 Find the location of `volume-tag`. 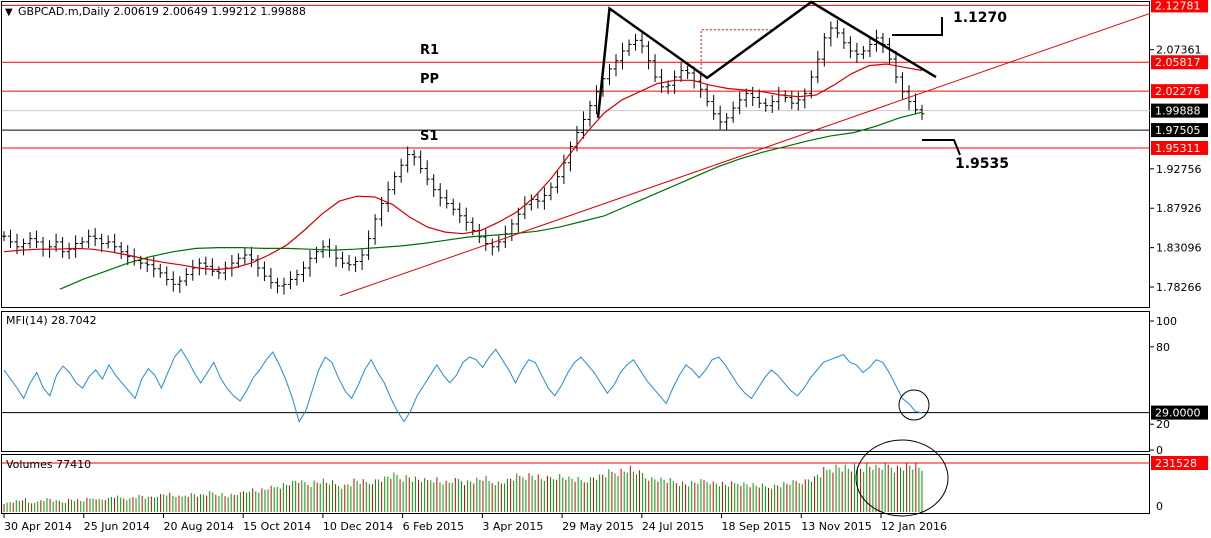

volume-tag is located at coordinates (1179, 463).